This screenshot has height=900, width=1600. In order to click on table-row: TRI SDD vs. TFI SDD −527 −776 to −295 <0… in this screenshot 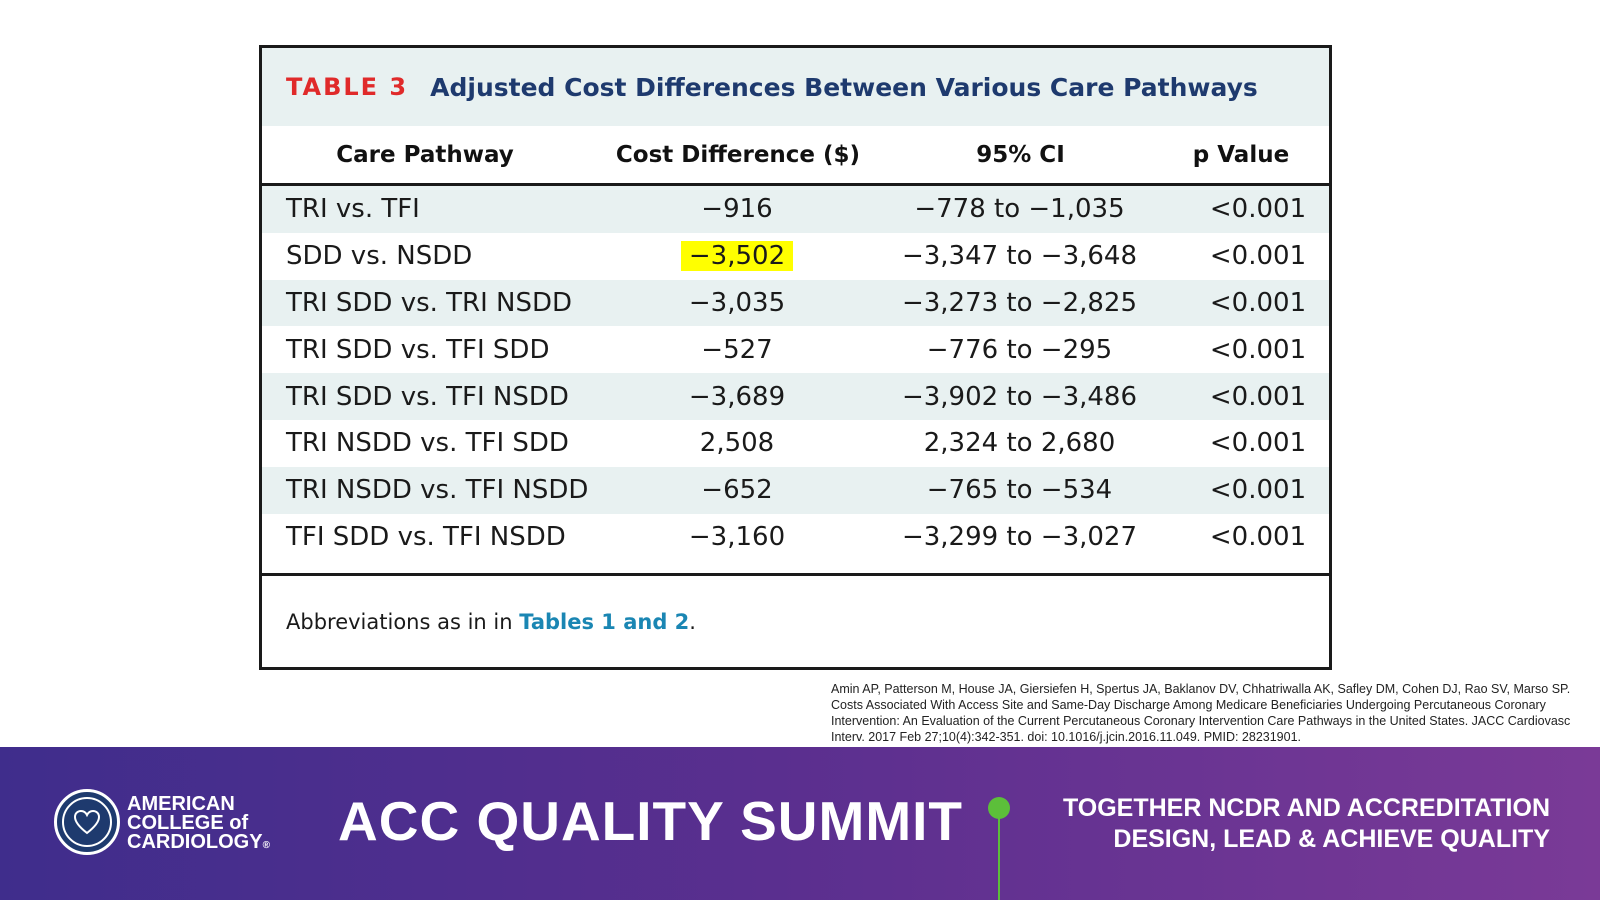, I will do `click(795, 349)`.